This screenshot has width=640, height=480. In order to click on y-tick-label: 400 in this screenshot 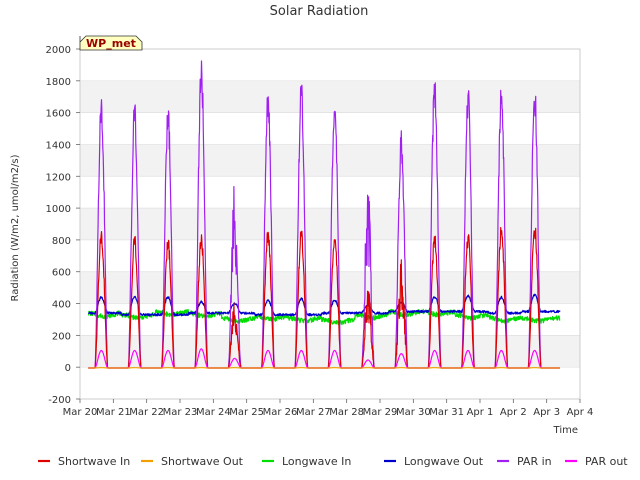, I will do `click(61, 305)`.